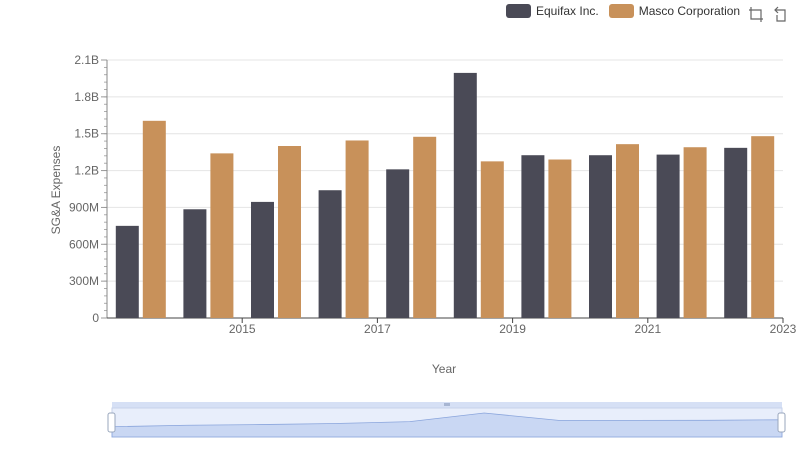 The height and width of the screenshot is (461, 800). I want to click on bar-equifax-2021, so click(600, 236).